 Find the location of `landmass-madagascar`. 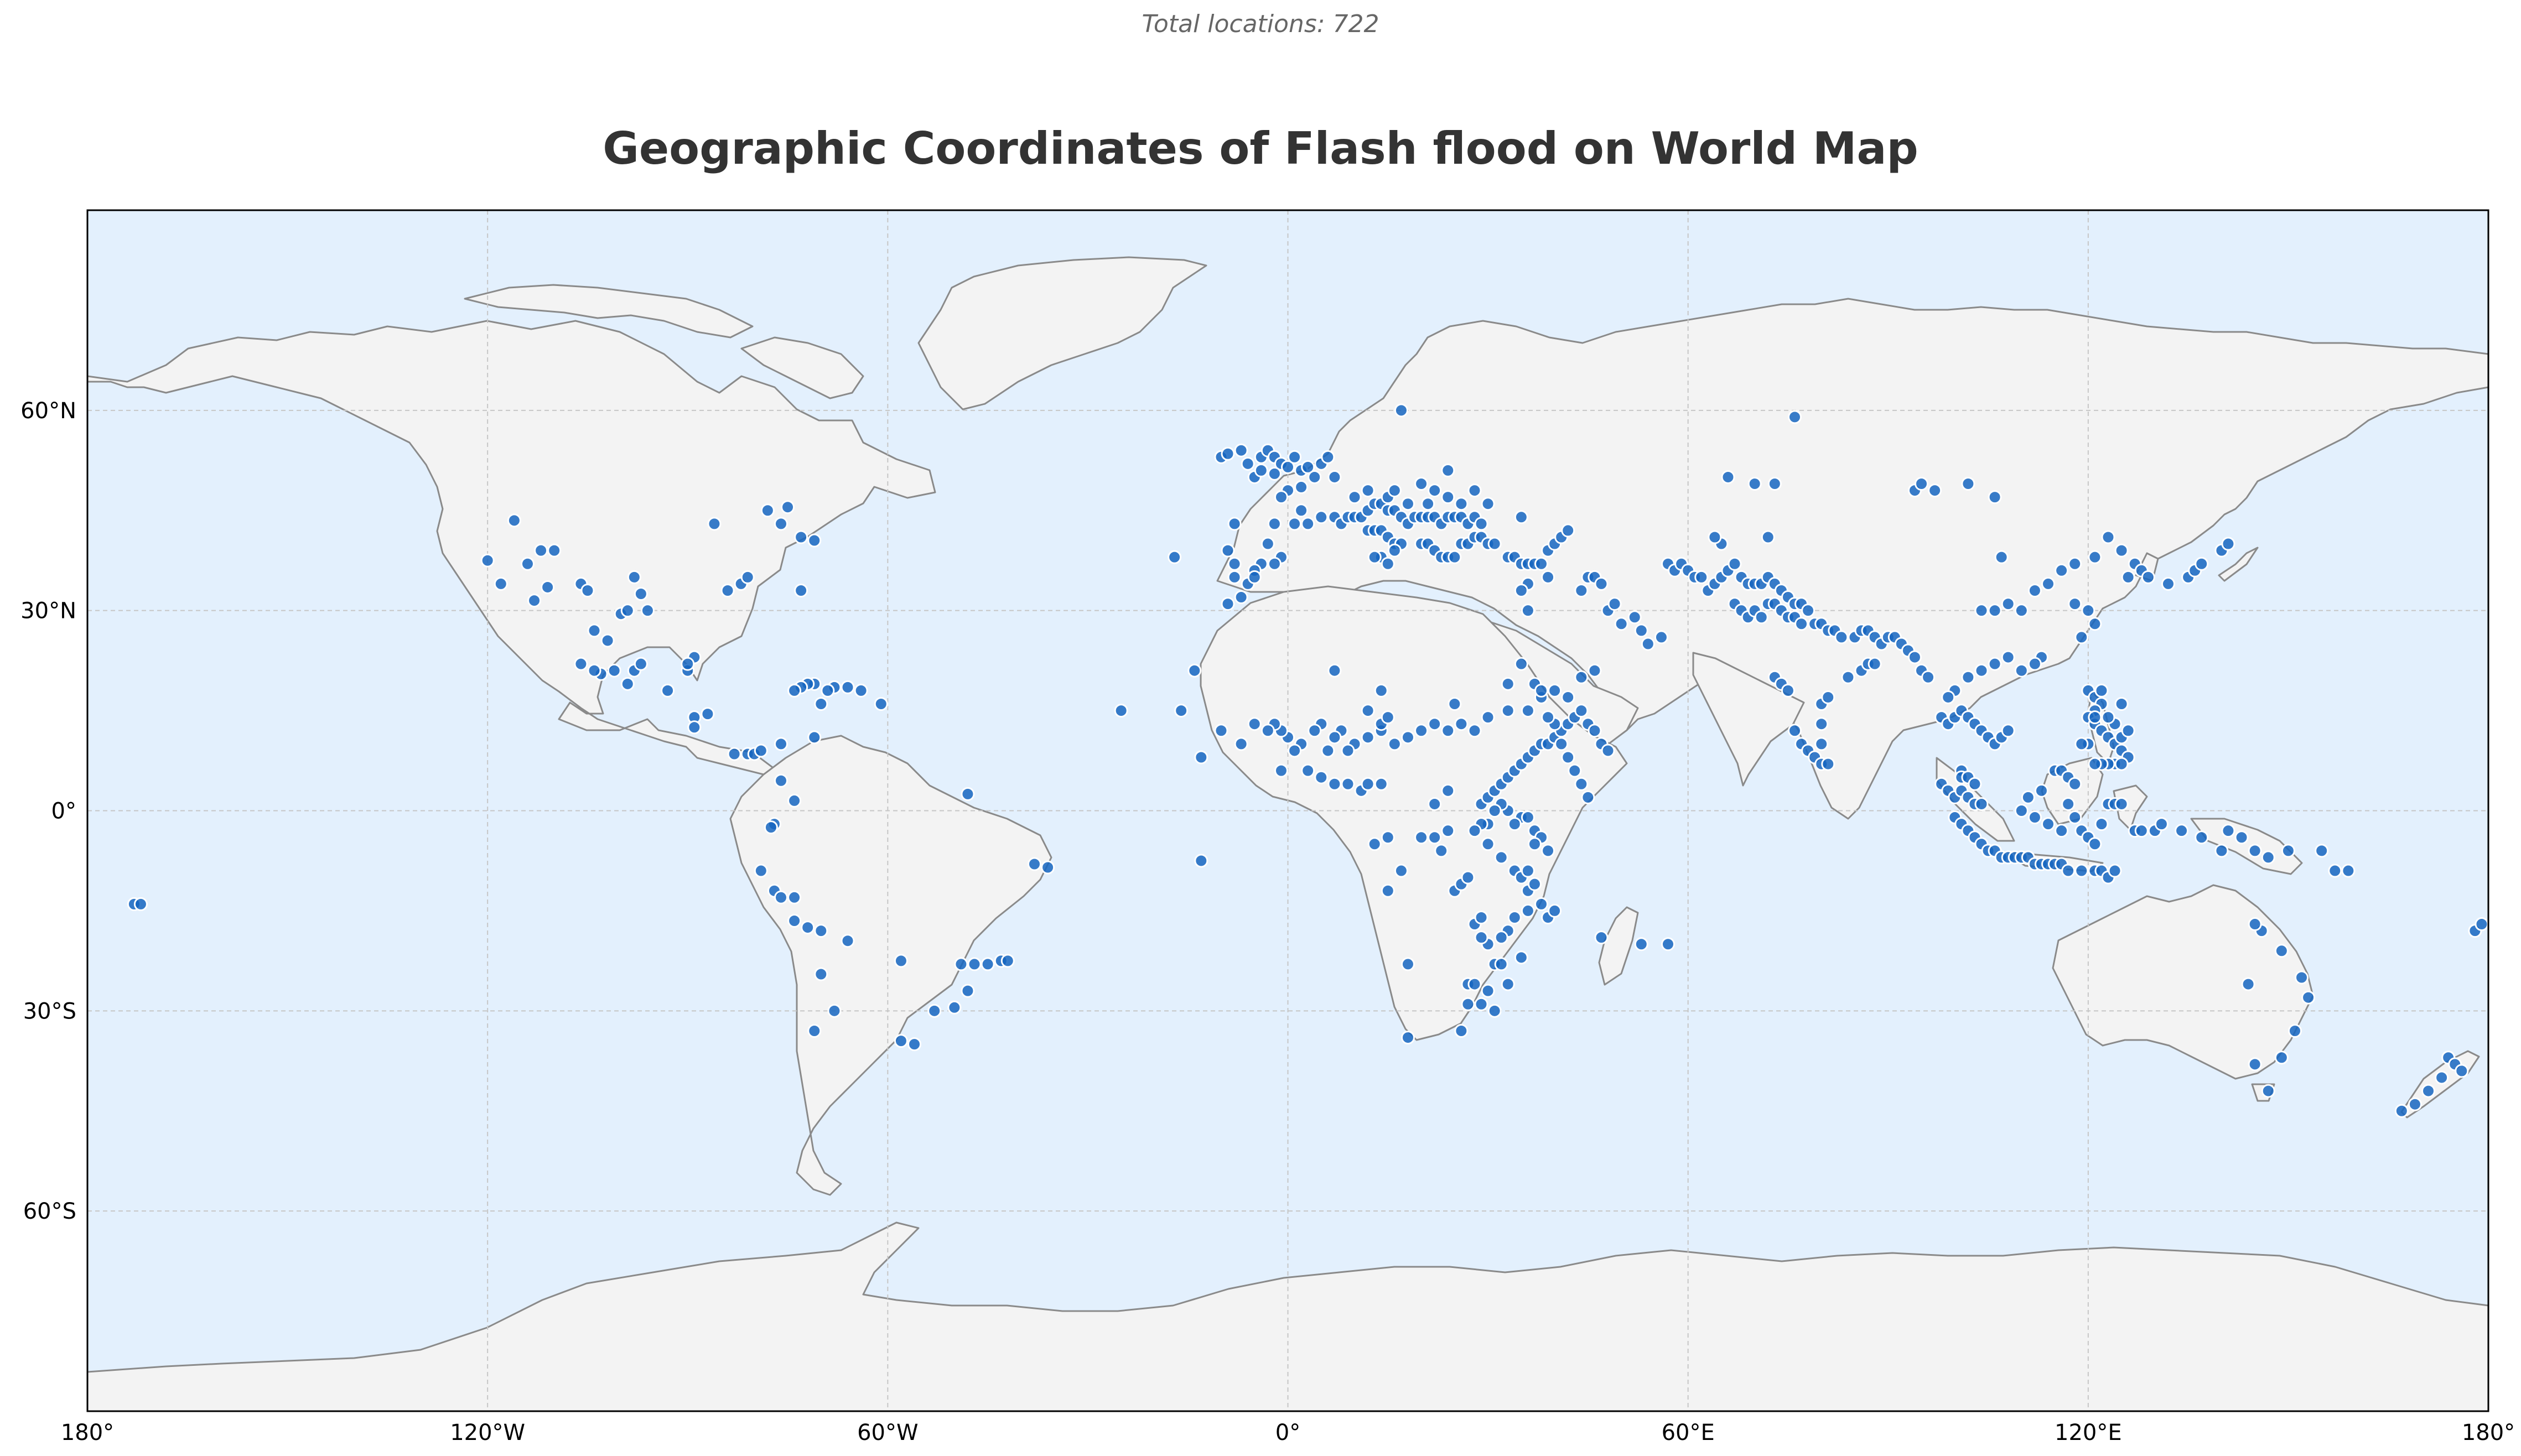

landmass-madagascar is located at coordinates (1618, 946).